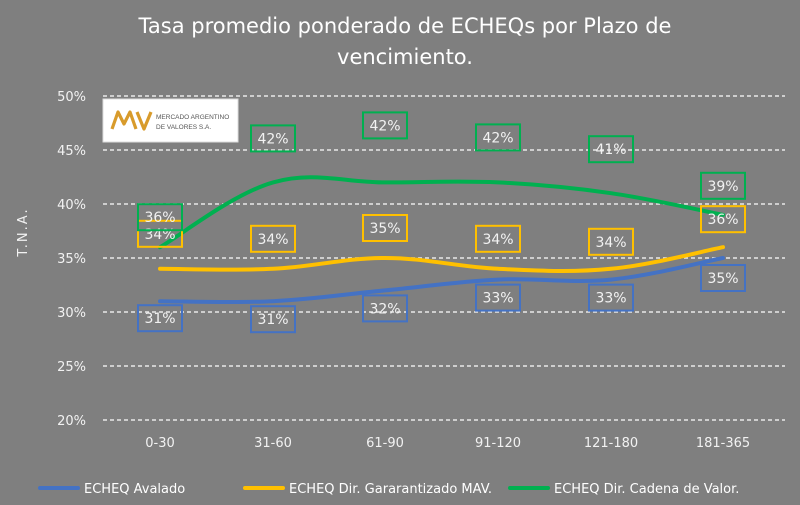  I want to click on y-tick-label: 30%, so click(71, 313).